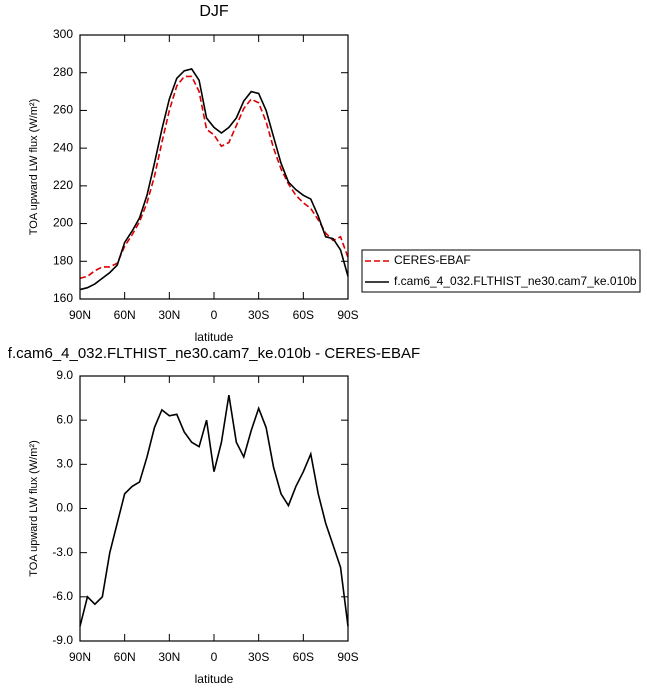  Describe the element at coordinates (64, 419) in the screenshot. I see `y-tick-label: 6.0` at that location.